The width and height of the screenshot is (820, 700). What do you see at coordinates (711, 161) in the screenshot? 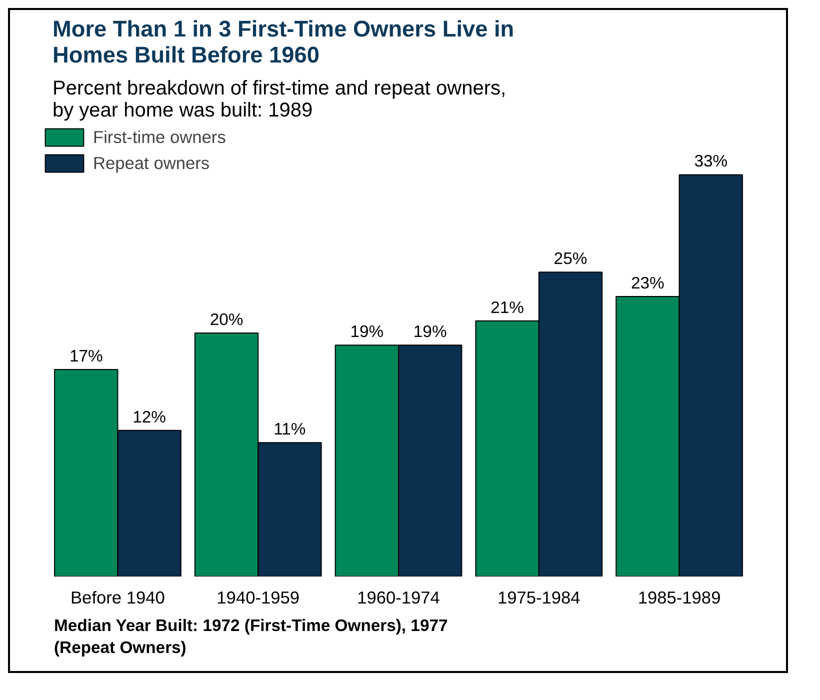
I see `data-label: 33%` at bounding box center [711, 161].